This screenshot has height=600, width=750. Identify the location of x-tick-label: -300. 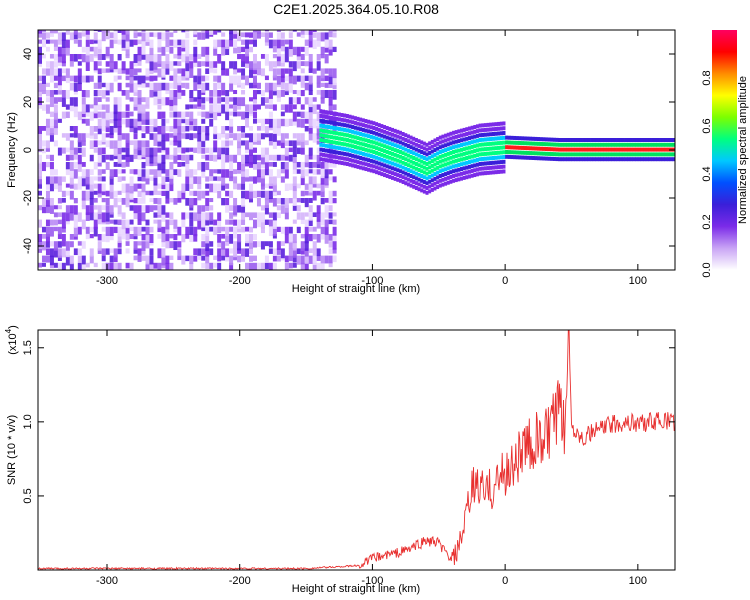
(107, 281).